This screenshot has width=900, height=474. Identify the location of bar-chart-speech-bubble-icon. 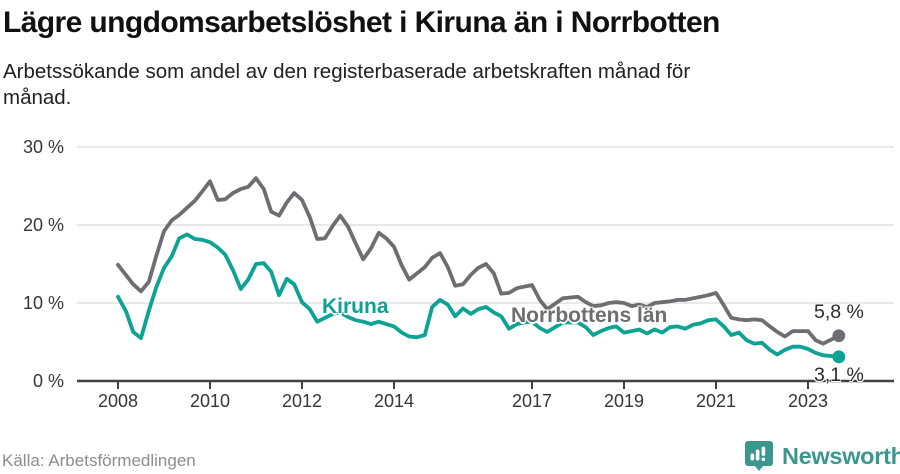
(759, 456).